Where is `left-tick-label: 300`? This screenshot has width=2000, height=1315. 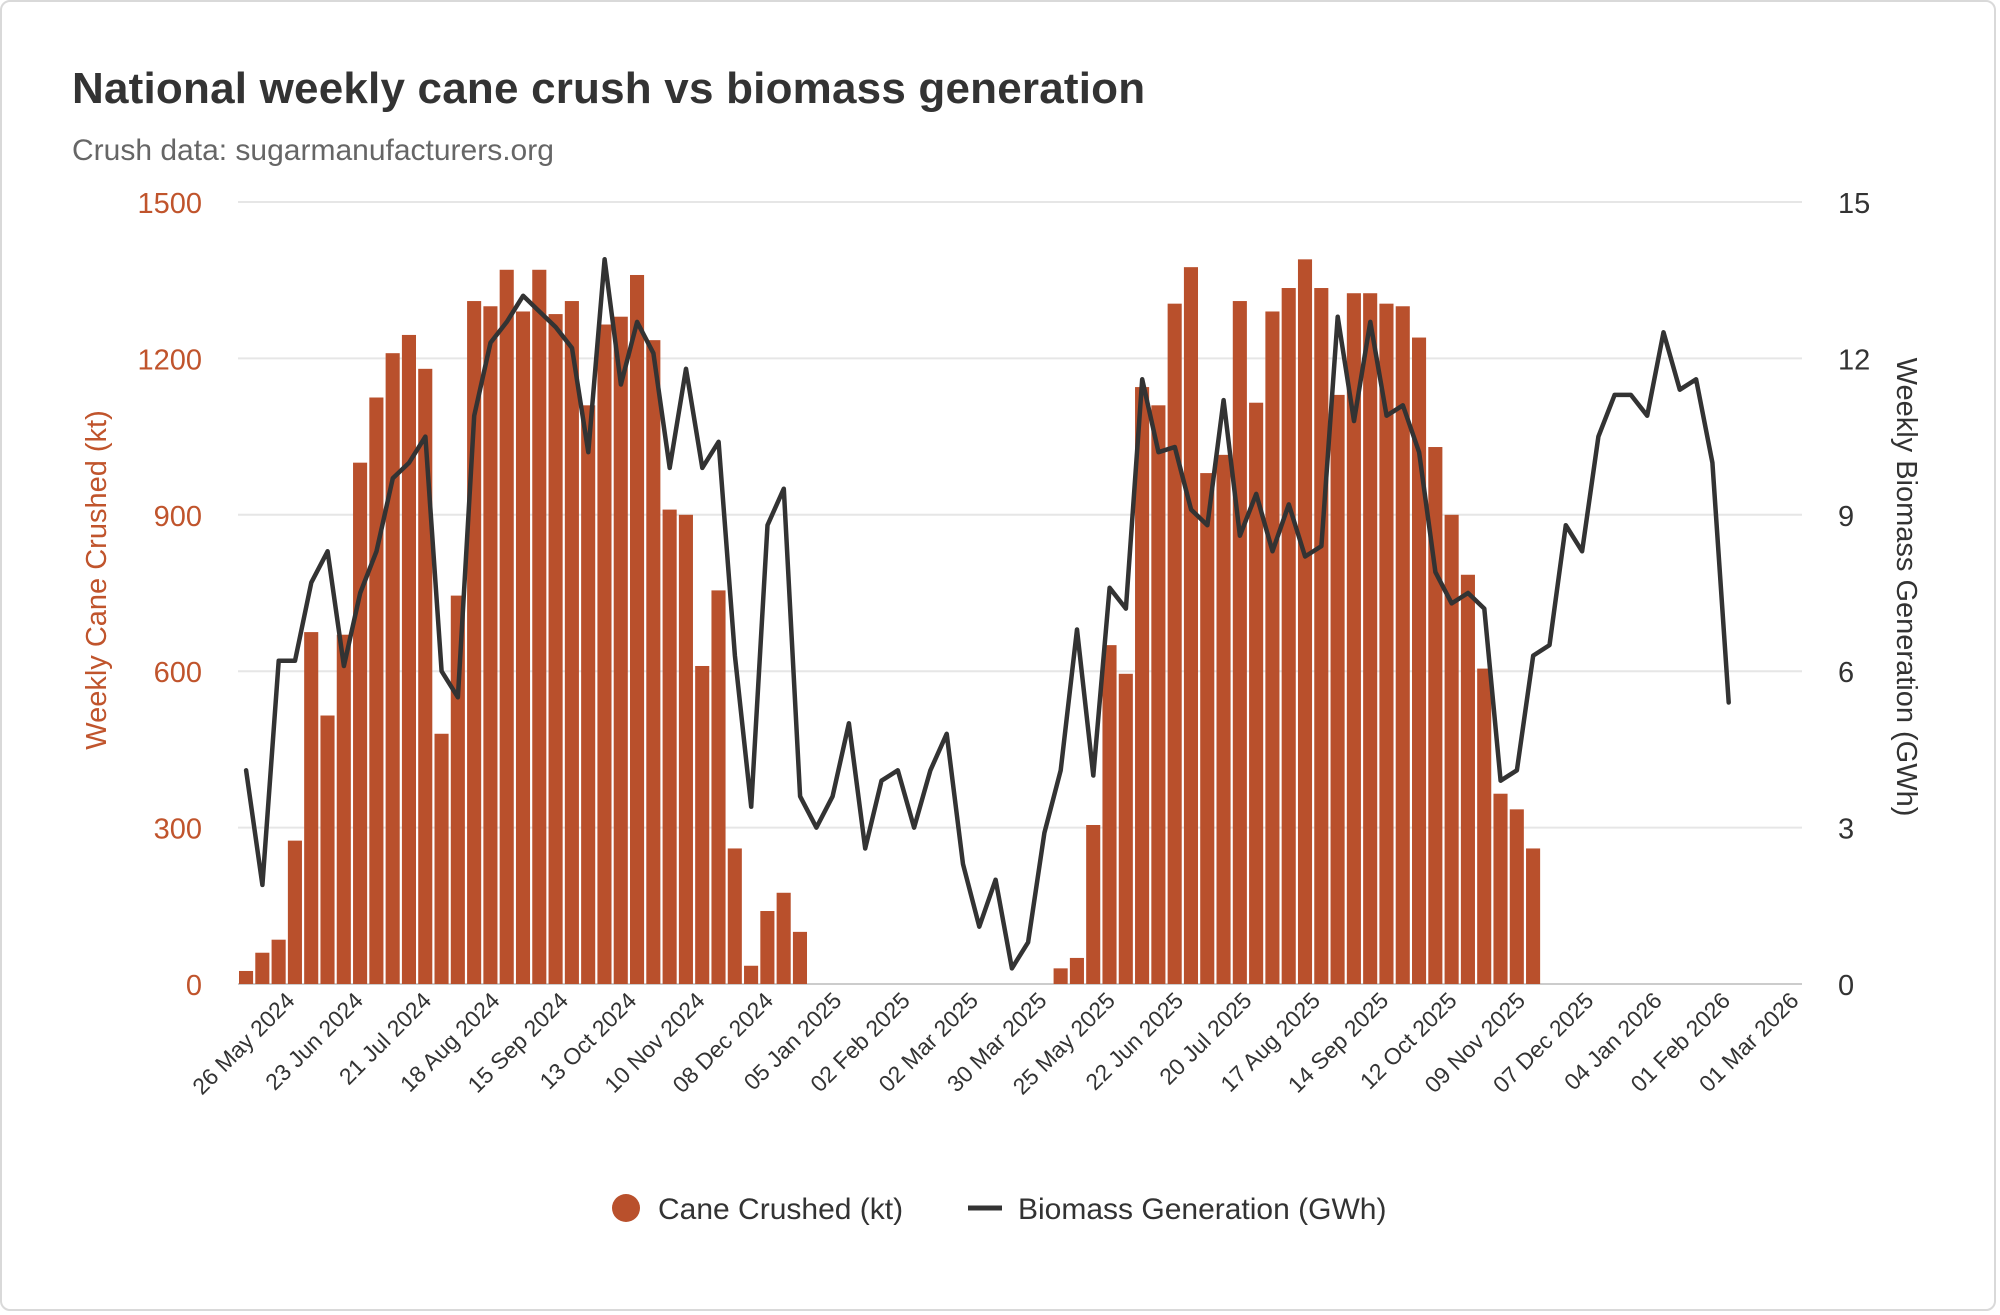 left-tick-label: 300 is located at coordinates (178, 830).